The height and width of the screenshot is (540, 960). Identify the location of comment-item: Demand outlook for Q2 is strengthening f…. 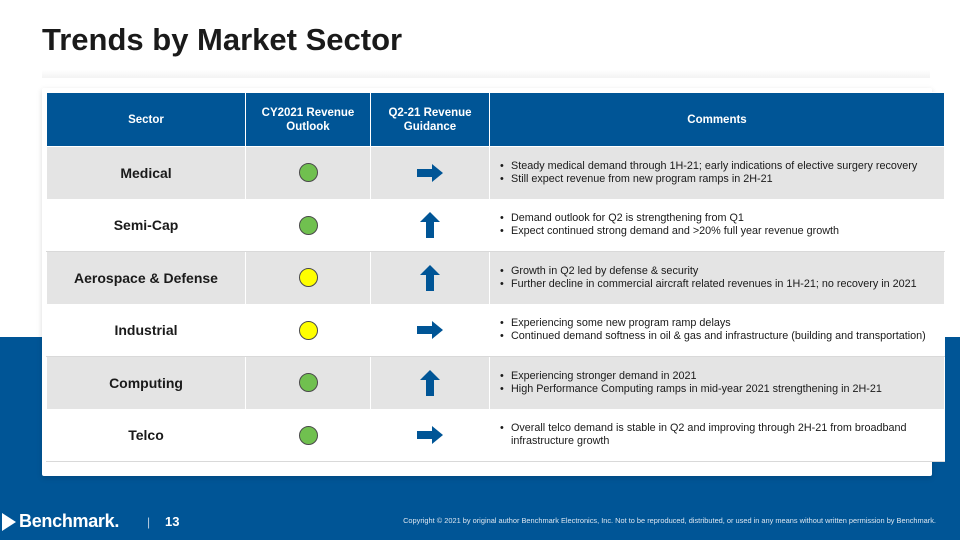
(722, 218).